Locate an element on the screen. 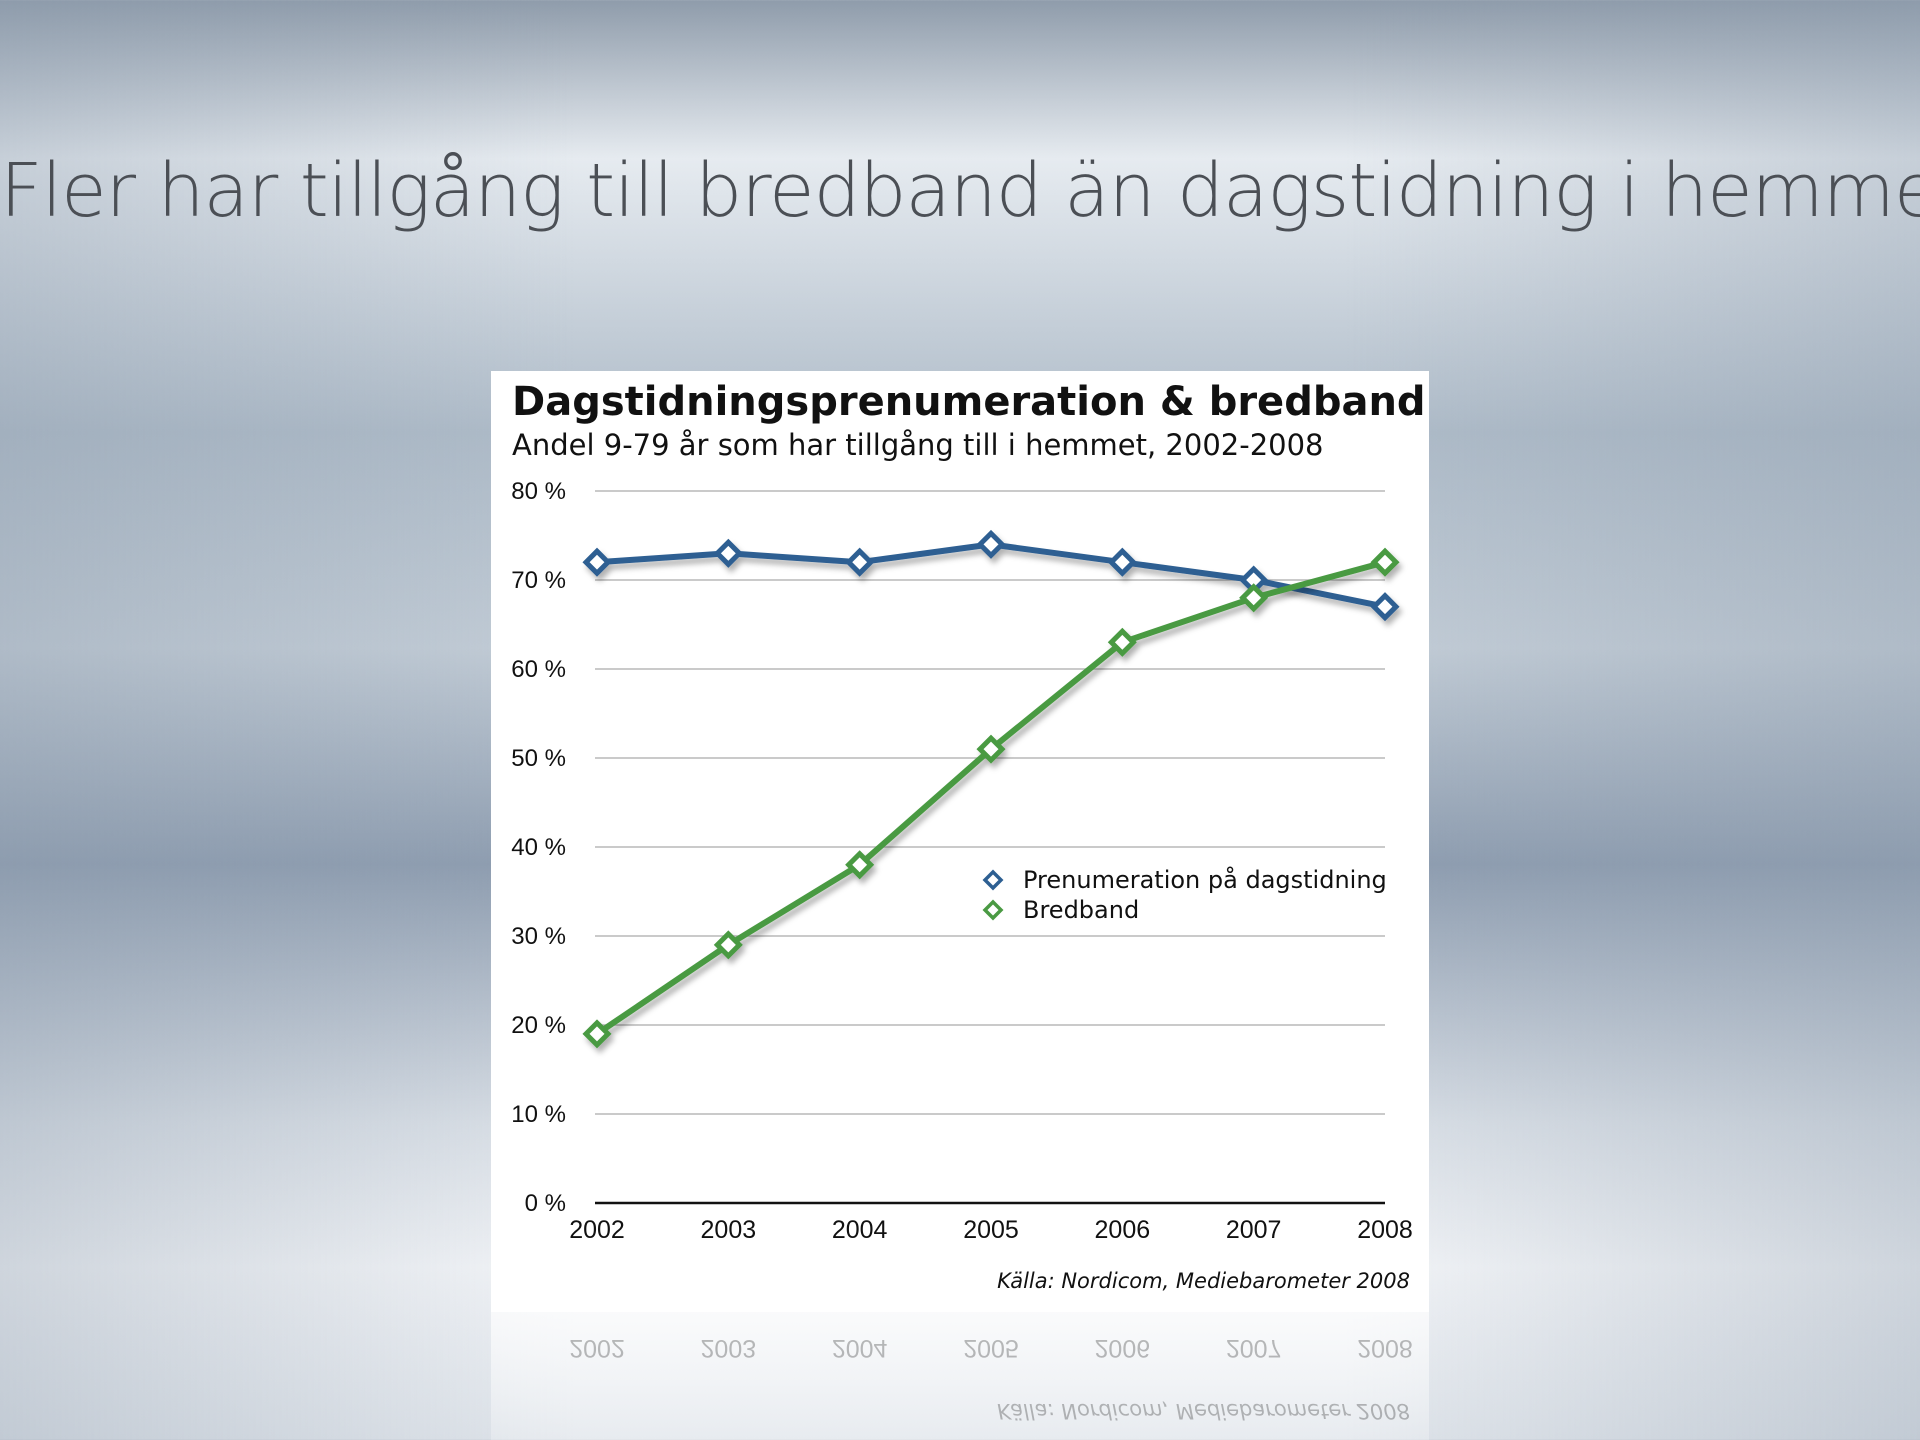 This screenshot has width=1920, height=1440. reflection-x-tick: 2002 is located at coordinates (597, 1348).